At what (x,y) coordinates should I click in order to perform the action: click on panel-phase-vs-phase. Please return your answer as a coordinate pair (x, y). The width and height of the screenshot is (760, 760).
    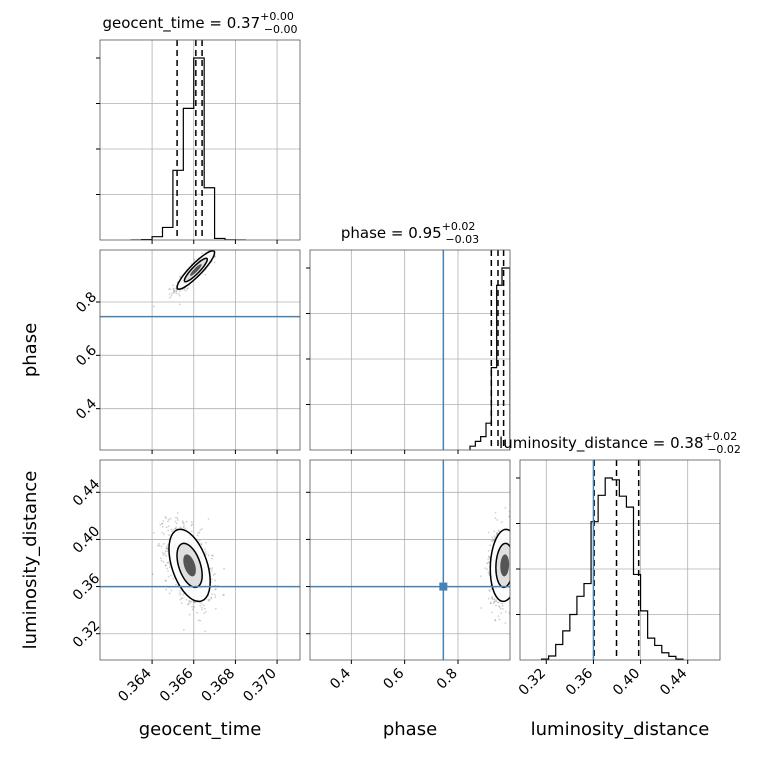
    Looking at the image, I should click on (408, 351).